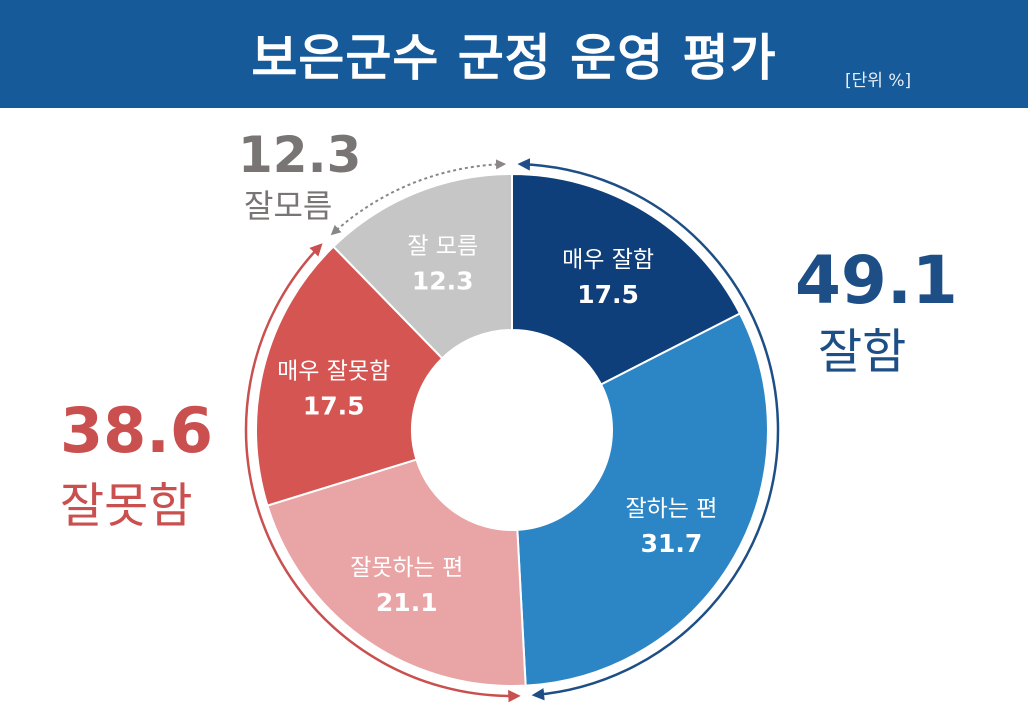 The image size is (1028, 720). Describe the element at coordinates (300, 155) in the screenshot. I see `dont-know-total-value: 12.3` at that location.